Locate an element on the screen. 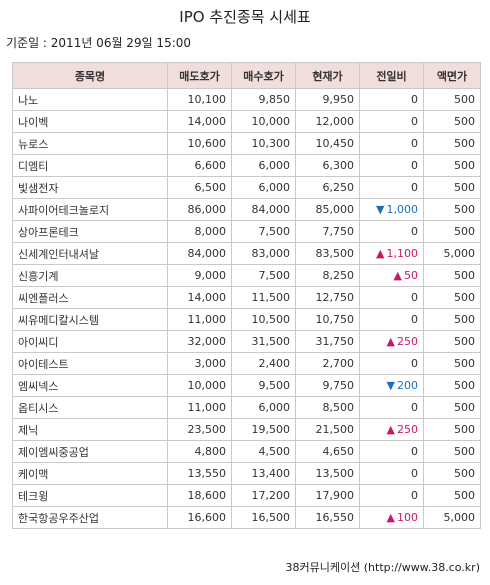 The height and width of the screenshot is (585, 490). table-row: 빛샘전자 6,500 6,000 6,250 0 500 is located at coordinates (246, 187).